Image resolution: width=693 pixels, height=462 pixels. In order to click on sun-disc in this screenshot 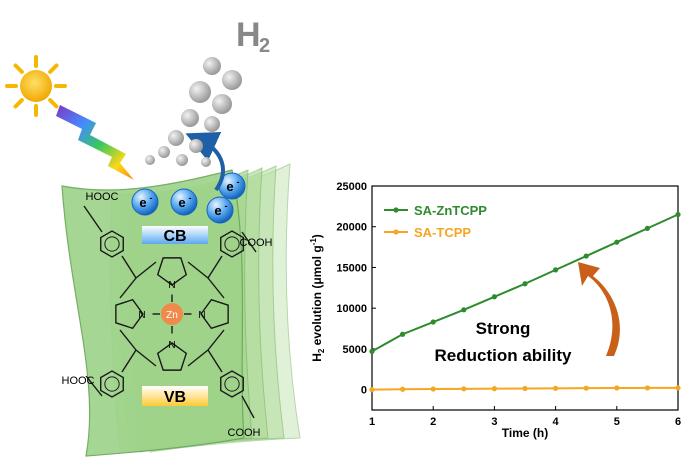, I will do `click(36, 86)`.